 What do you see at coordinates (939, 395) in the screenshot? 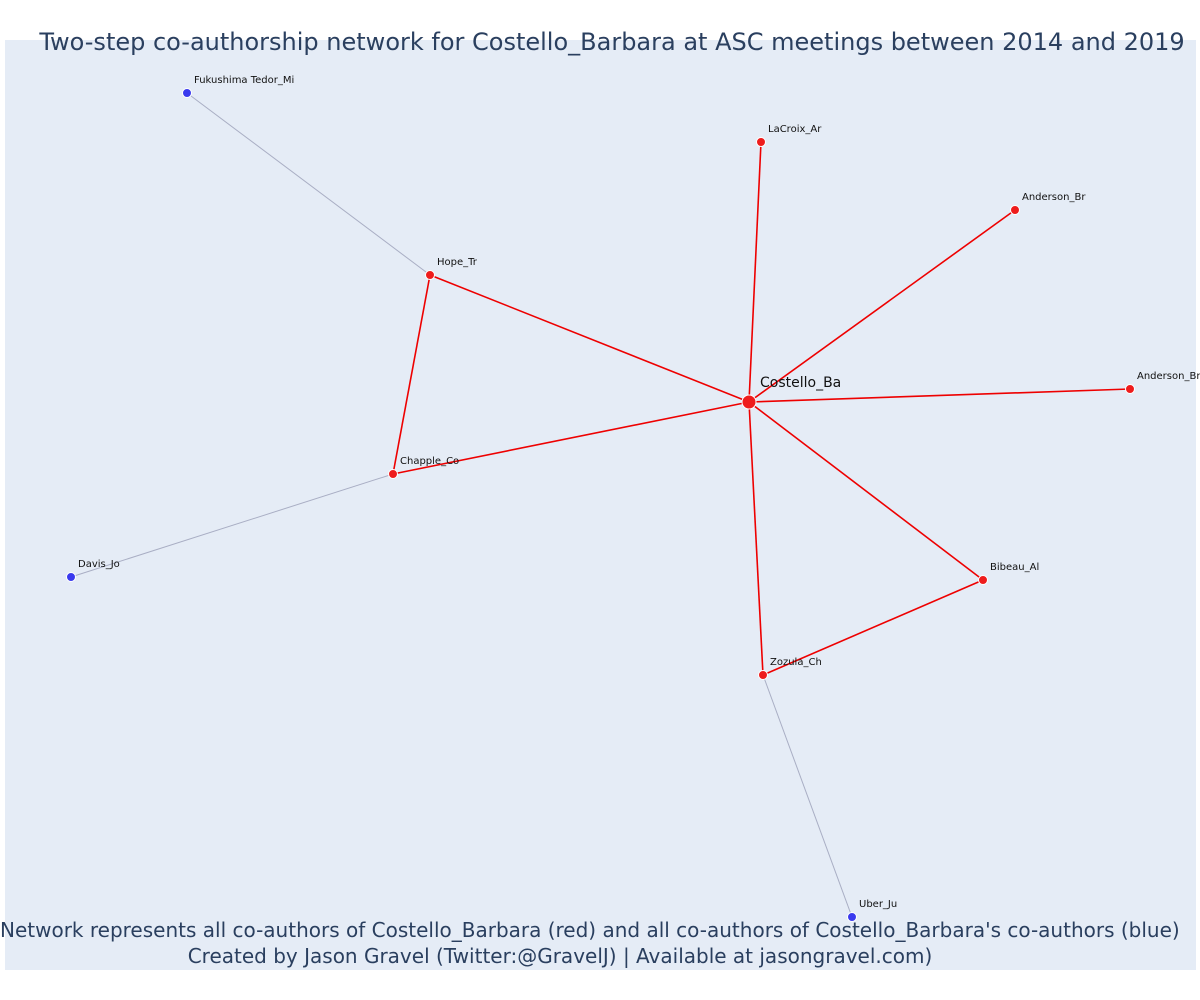
I see `edge-costello-anderson2` at bounding box center [939, 395].